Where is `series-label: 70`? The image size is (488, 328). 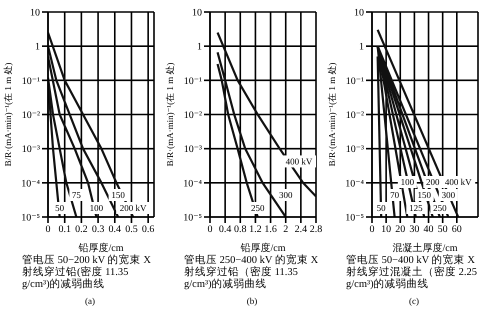
series-label: 70 is located at coordinates (395, 195).